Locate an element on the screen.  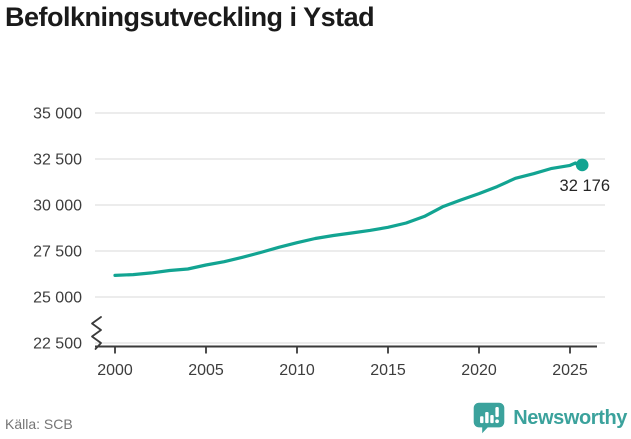
x-tick-label: 2020 is located at coordinates (479, 370).